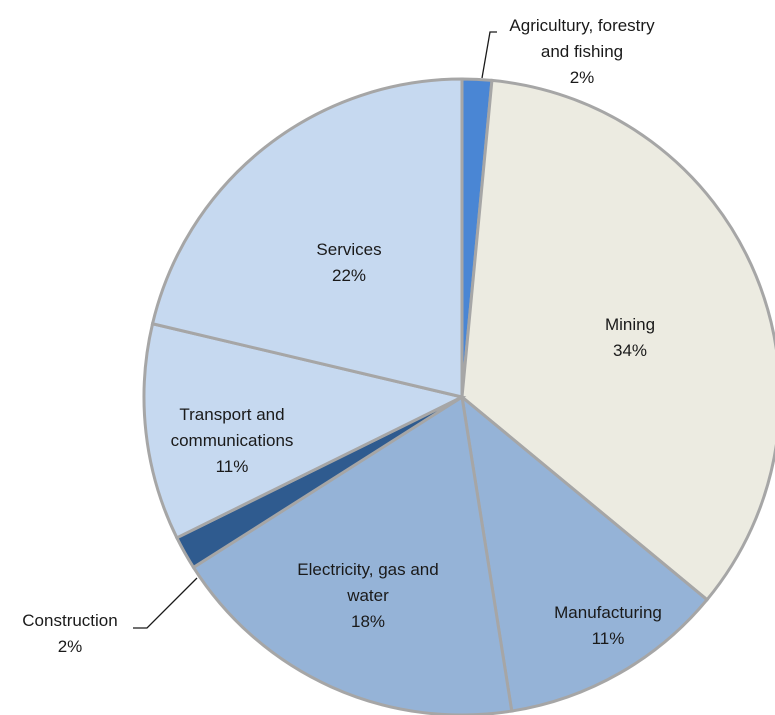 The image size is (775, 715). Describe the element at coordinates (367, 595) in the screenshot. I see `slice-label-electricity-gas-and: Electricity, gas and water 18%` at that location.